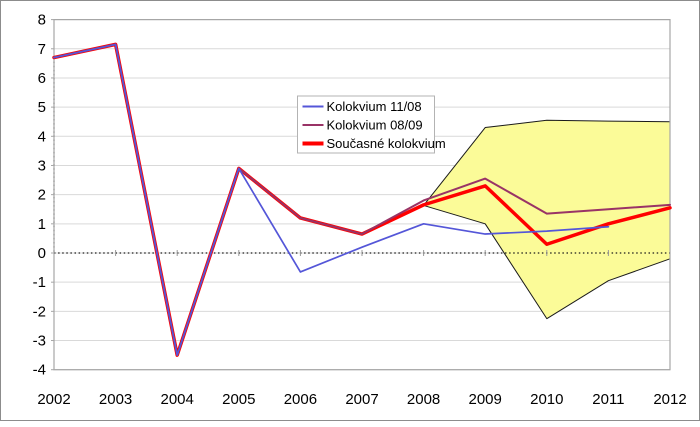 The width and height of the screenshot is (700, 427). Describe the element at coordinates (42, 253) in the screenshot. I see `y-axis-label: 0` at that location.